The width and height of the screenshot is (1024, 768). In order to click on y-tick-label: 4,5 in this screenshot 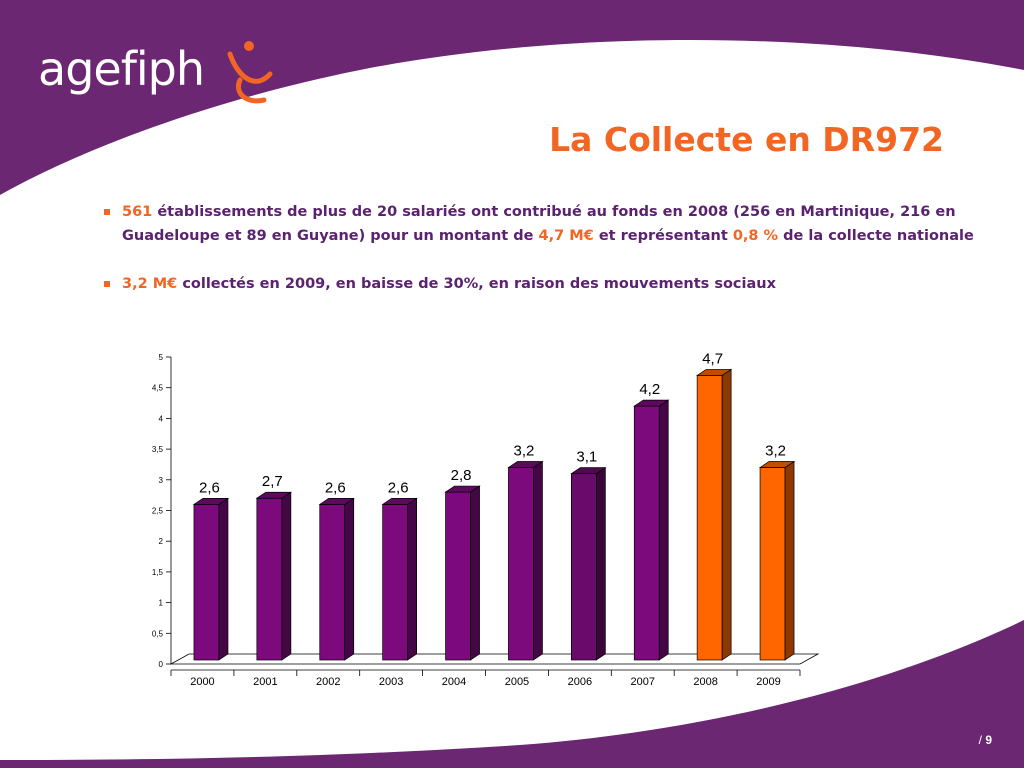, I will do `click(158, 388)`.